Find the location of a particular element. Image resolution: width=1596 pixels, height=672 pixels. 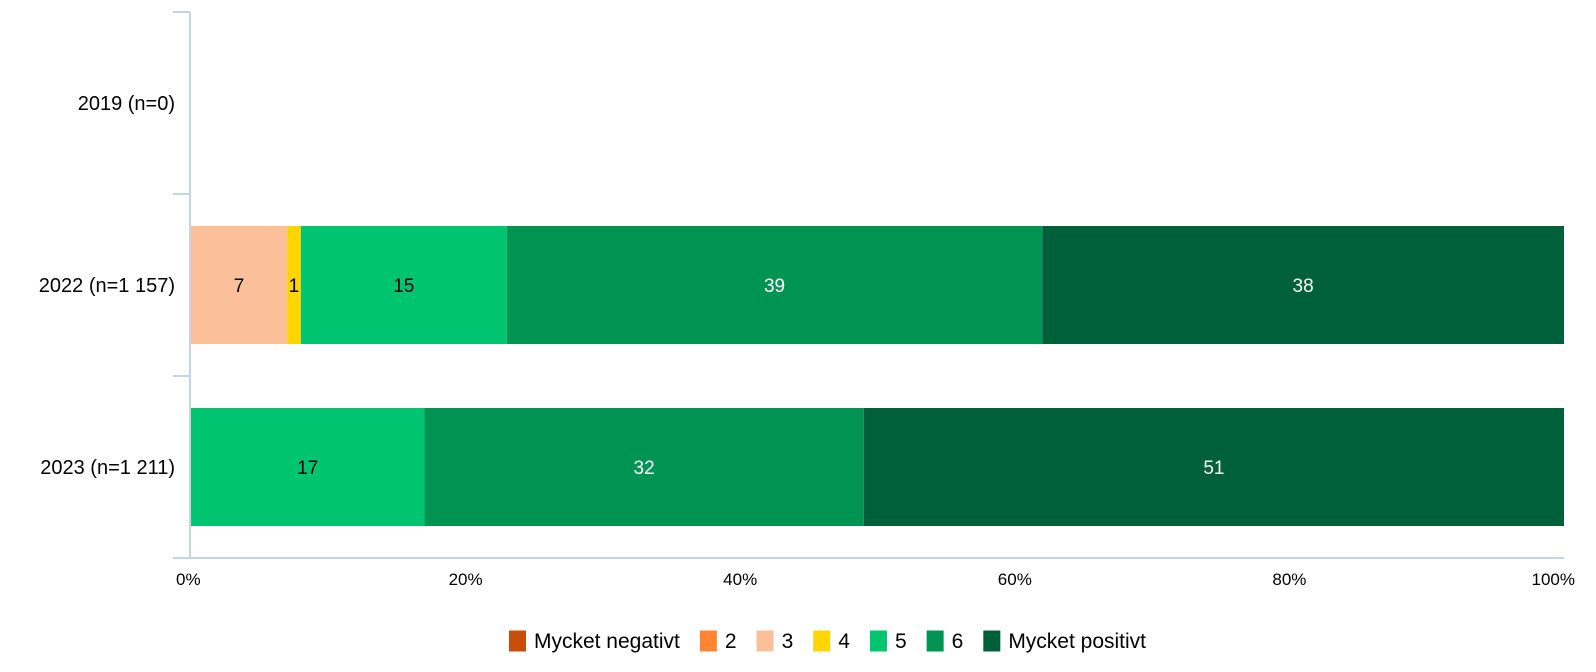

legend: Mycket negativt 2 3 4 5 6 Mycket positivt is located at coordinates (827, 641).